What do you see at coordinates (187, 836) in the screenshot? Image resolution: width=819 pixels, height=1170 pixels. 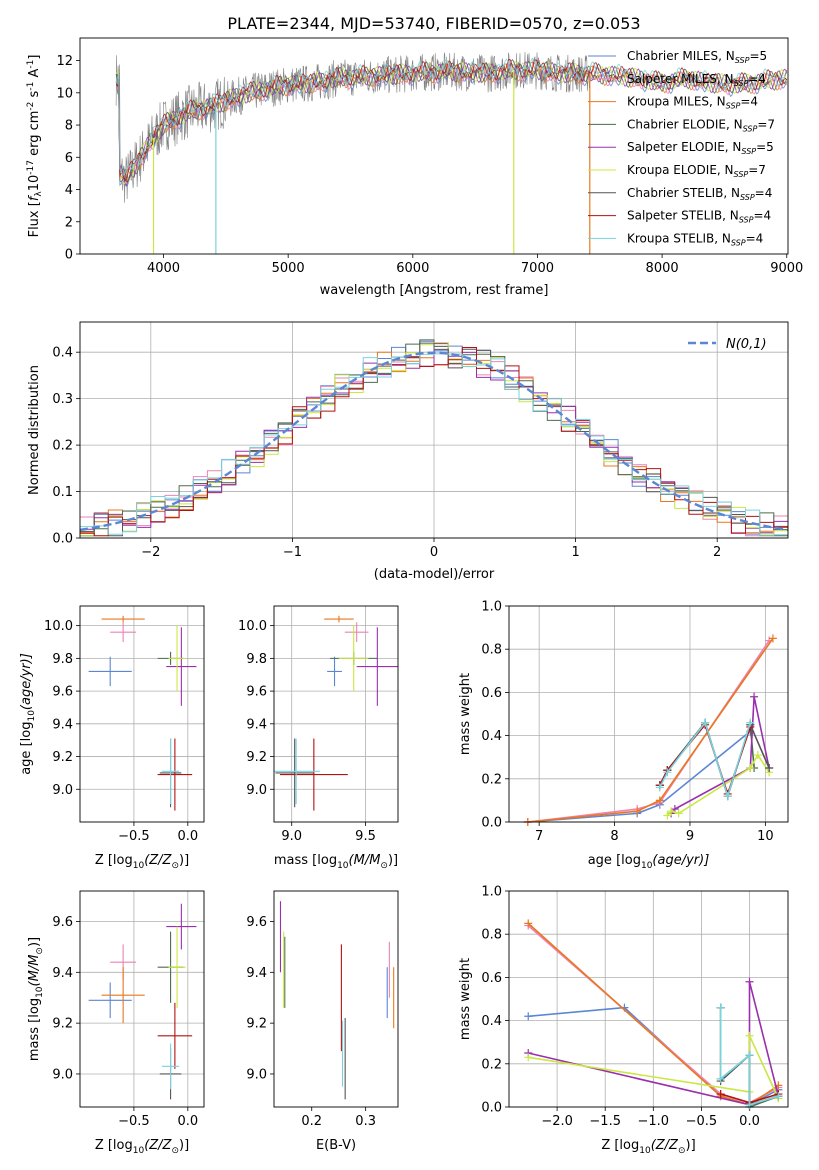 I see `x-tick-label: 0.0` at bounding box center [187, 836].